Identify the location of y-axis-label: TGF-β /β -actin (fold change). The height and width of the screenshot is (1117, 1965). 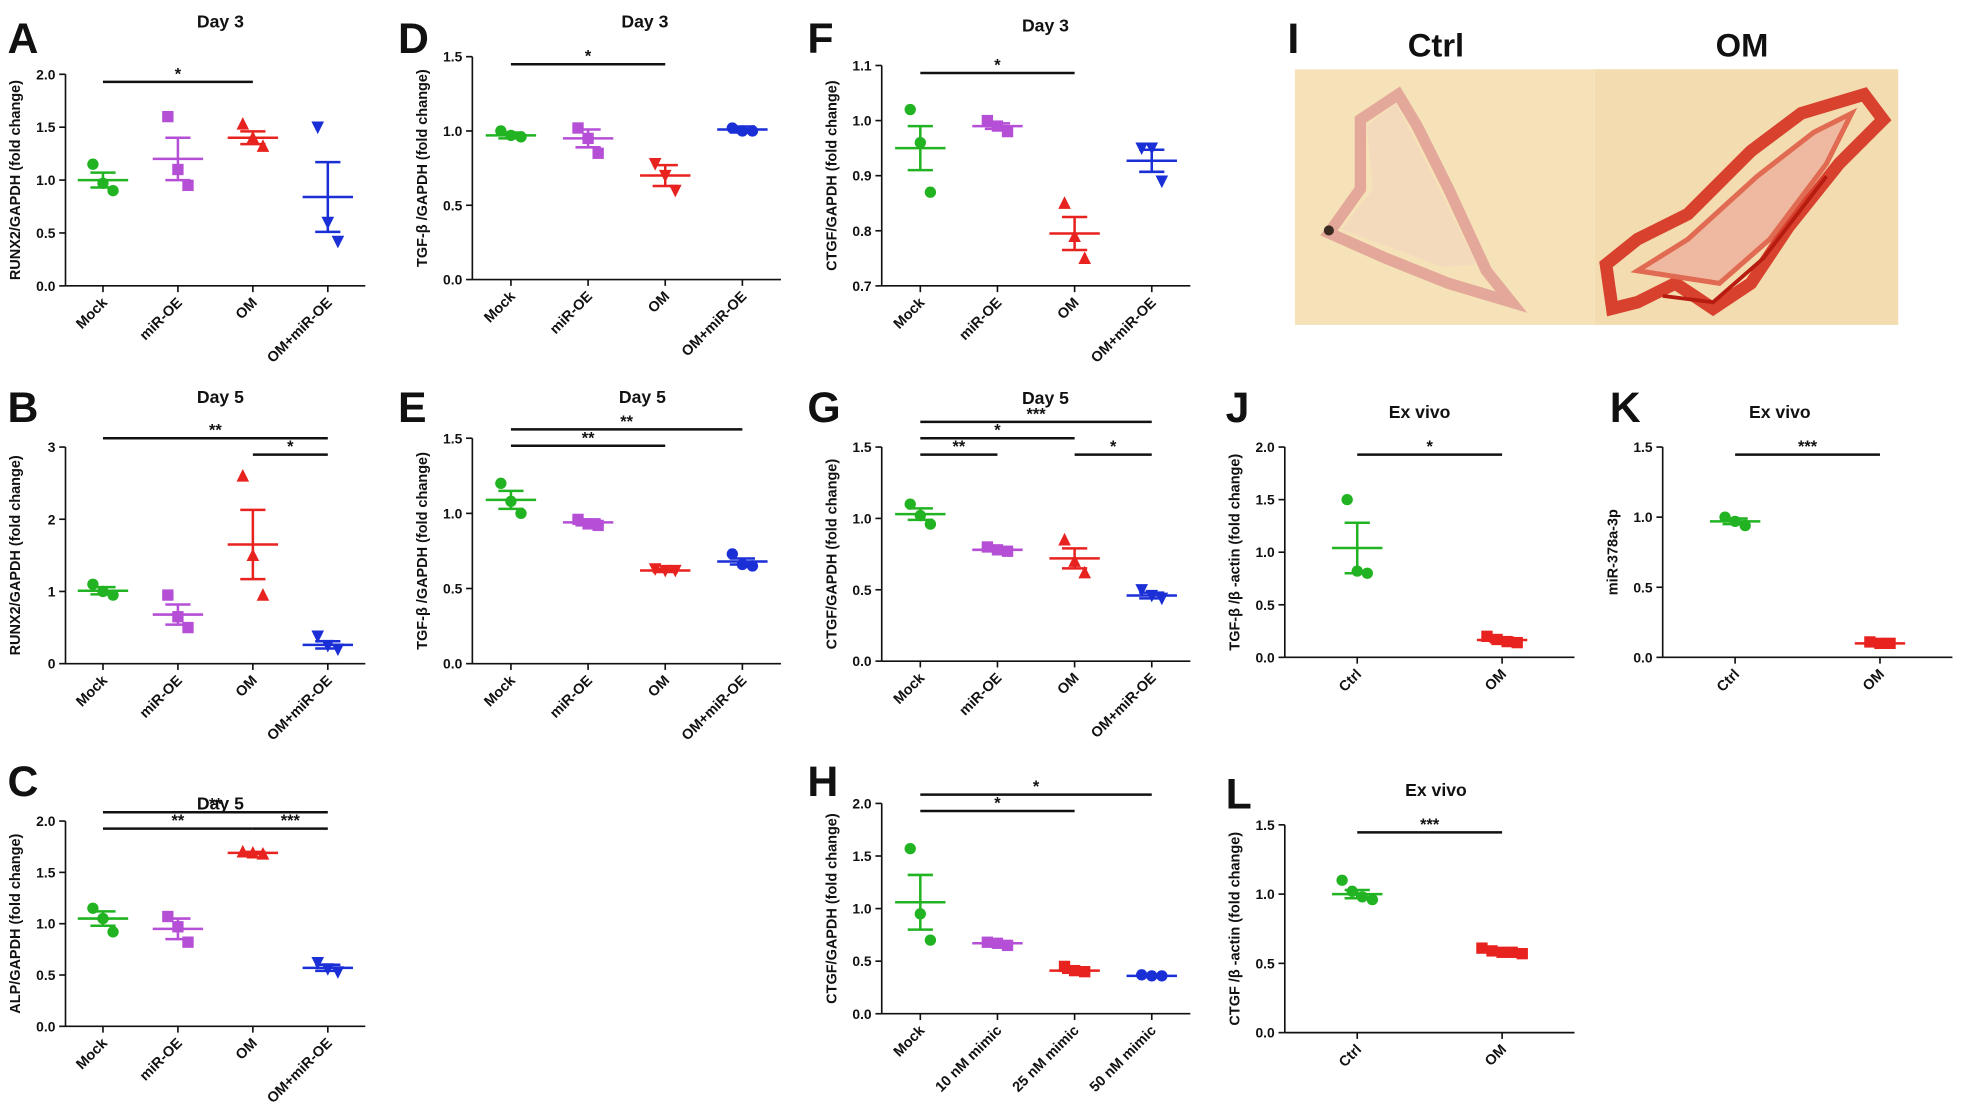
(1235, 552).